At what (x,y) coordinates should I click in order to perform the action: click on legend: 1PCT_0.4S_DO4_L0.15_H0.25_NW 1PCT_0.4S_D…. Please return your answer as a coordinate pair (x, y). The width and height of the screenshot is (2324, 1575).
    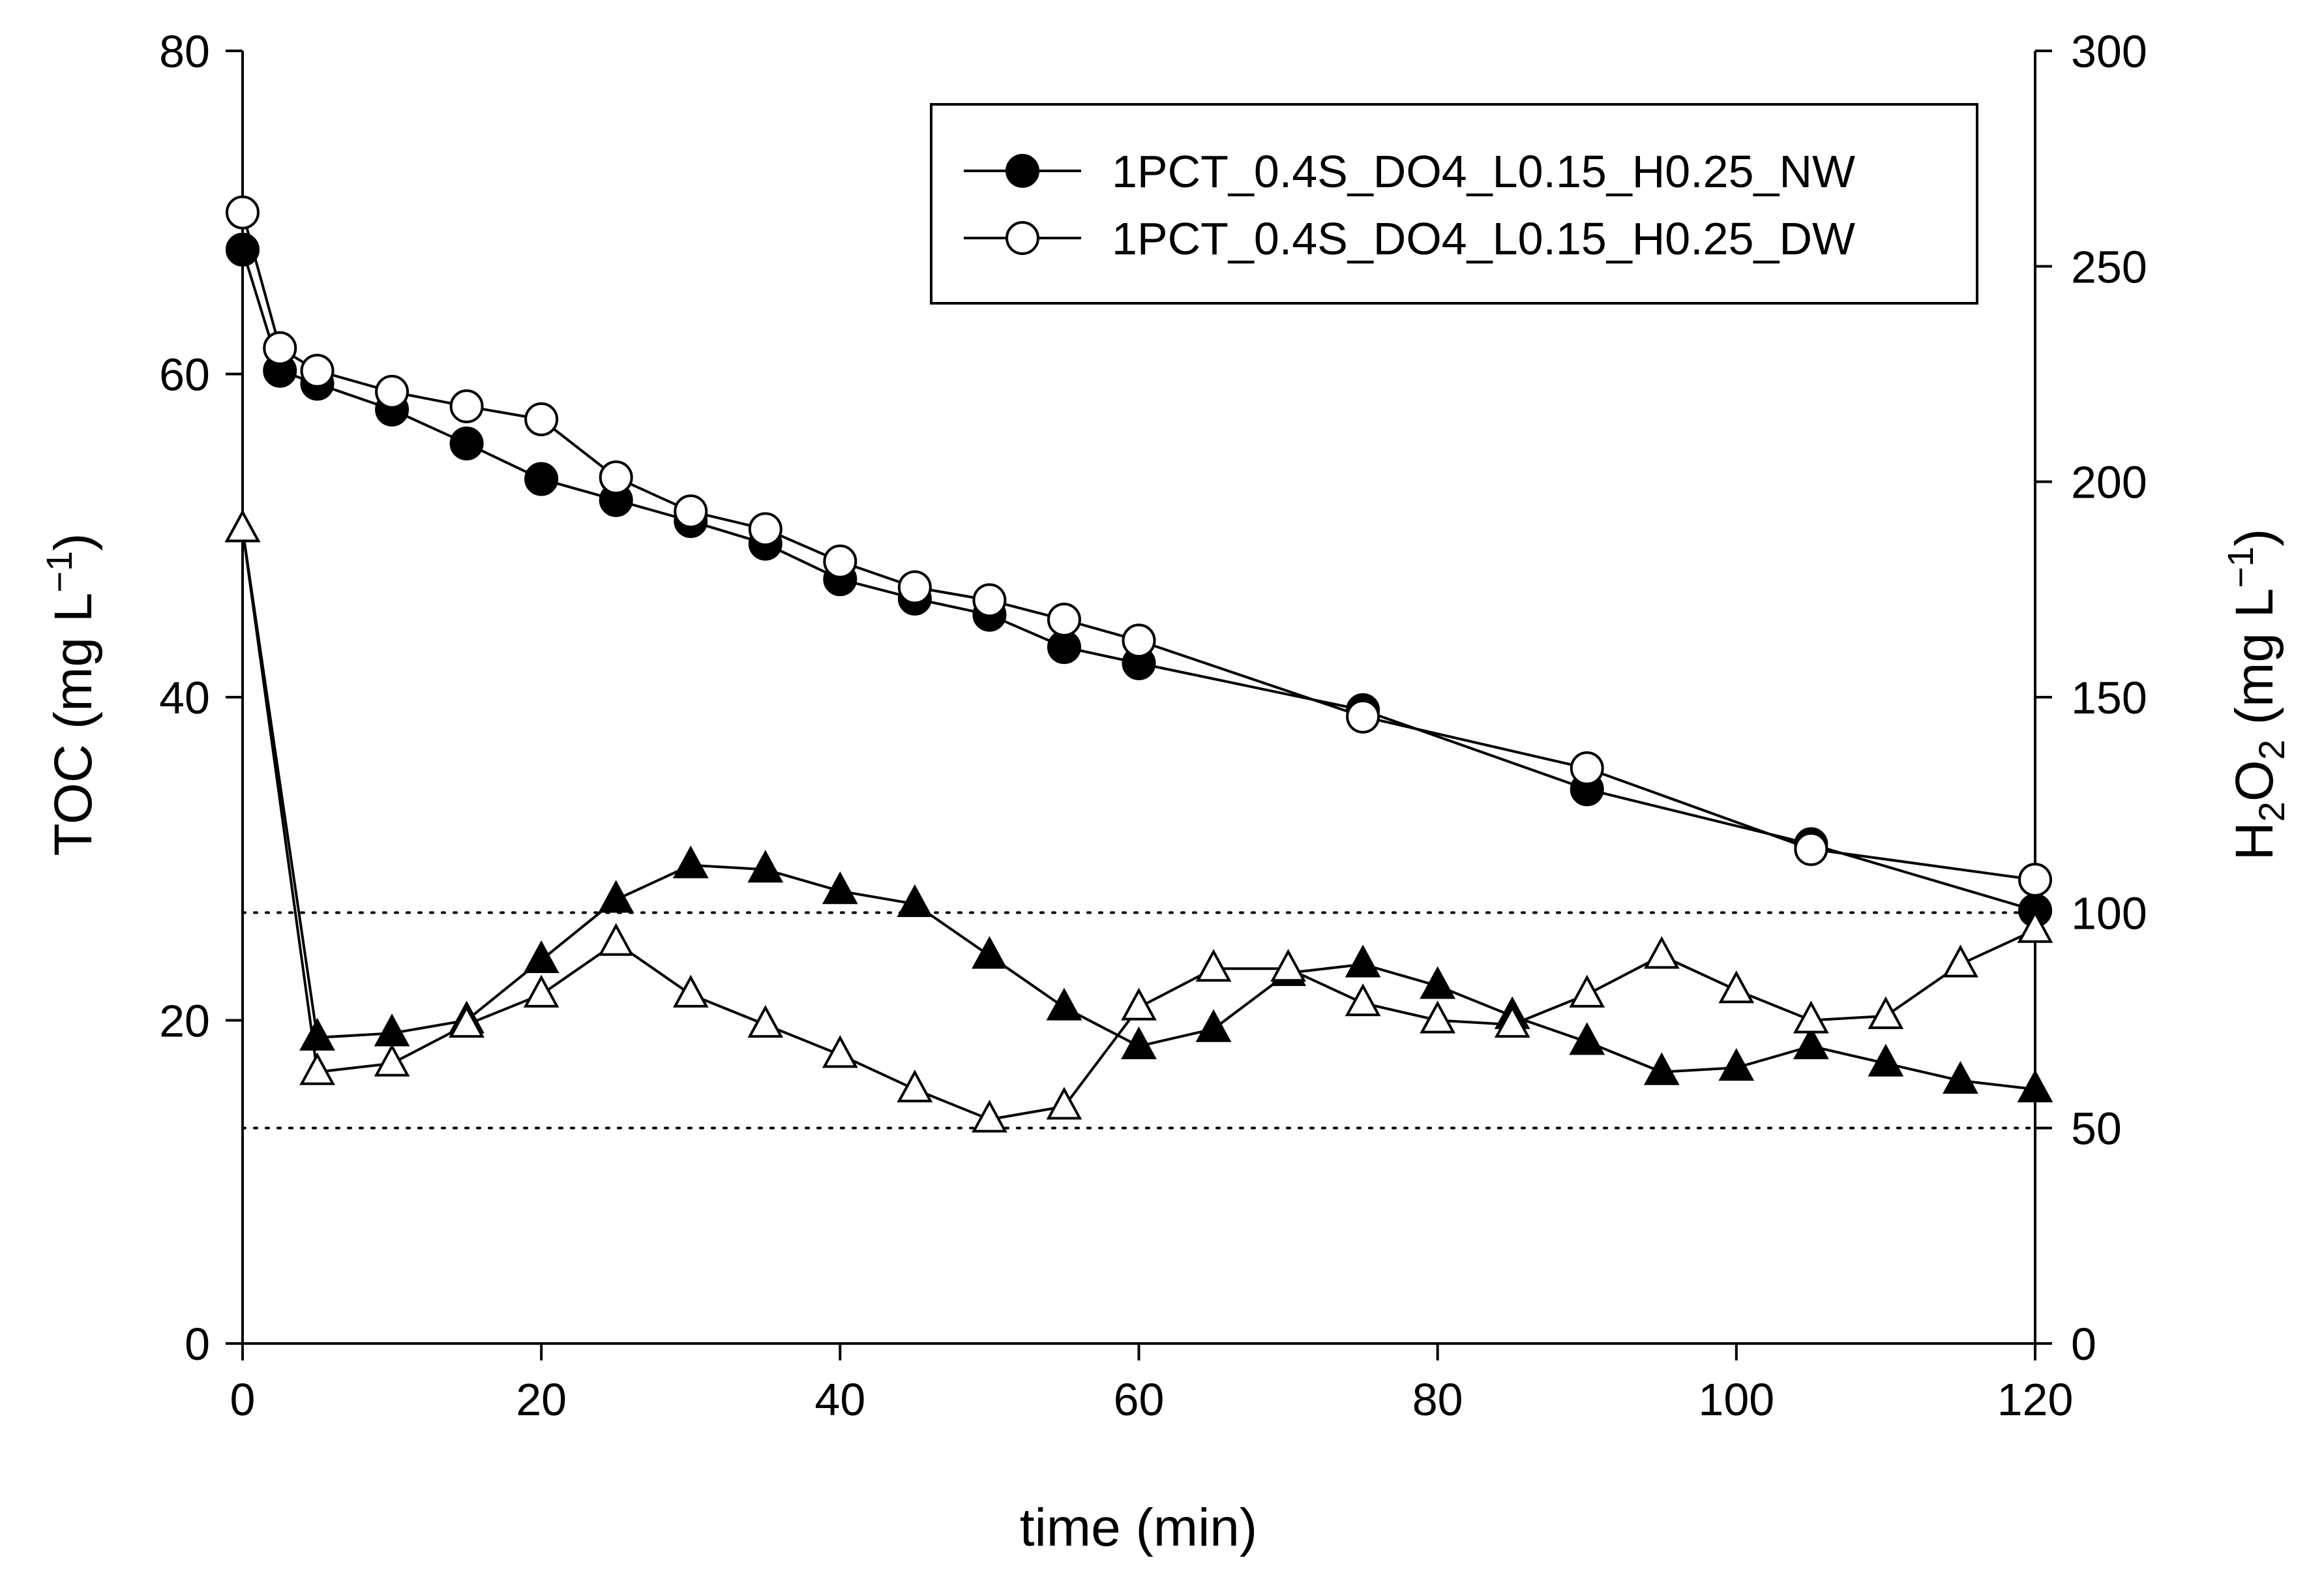
    Looking at the image, I should click on (1454, 204).